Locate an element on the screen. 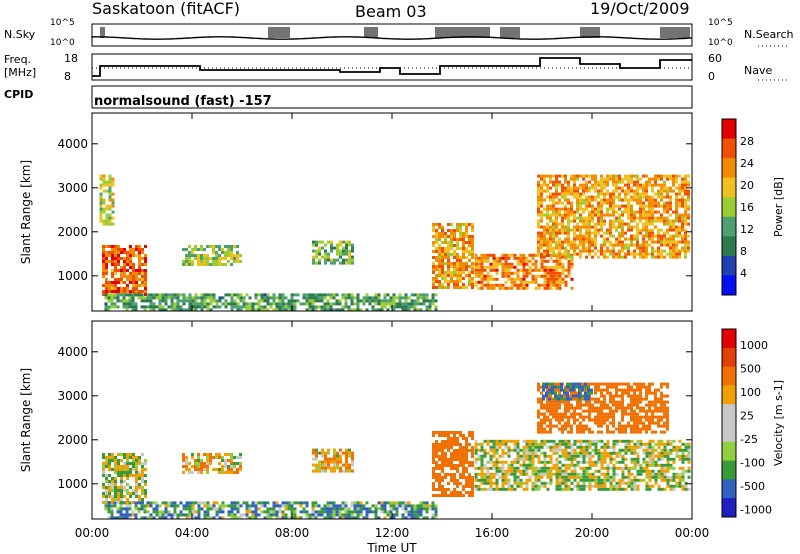  colorbar-tick-6: -500 is located at coordinates (752, 486).